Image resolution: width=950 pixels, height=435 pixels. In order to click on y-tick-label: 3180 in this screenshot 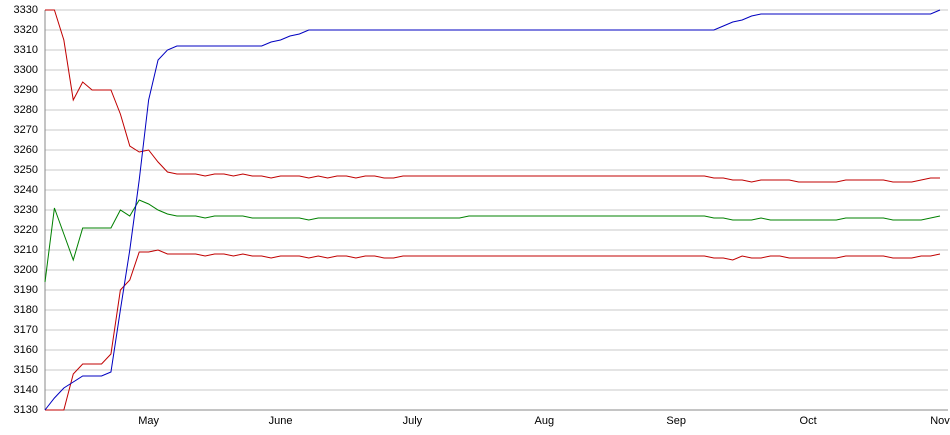, I will do `click(26, 310)`.